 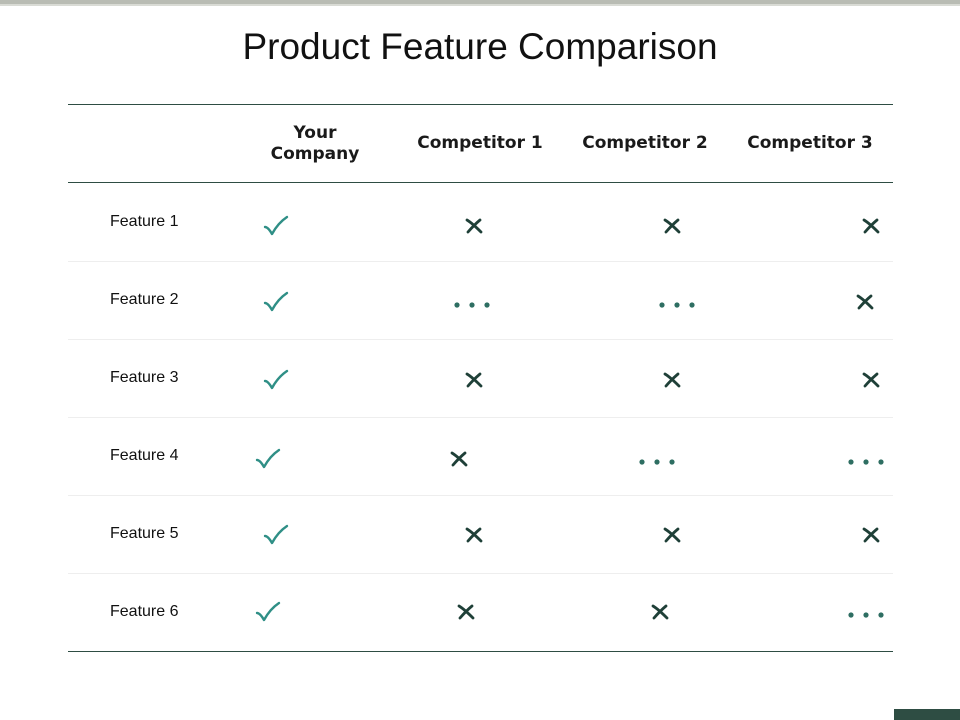 What do you see at coordinates (144, 455) in the screenshot?
I see `feature-label: Feature 4` at bounding box center [144, 455].